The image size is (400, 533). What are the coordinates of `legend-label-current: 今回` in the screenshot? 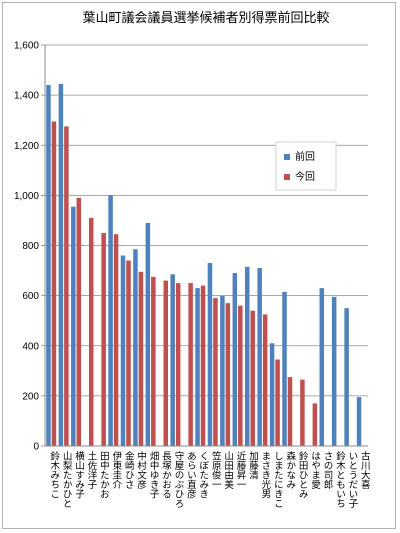 It's located at (305, 176).